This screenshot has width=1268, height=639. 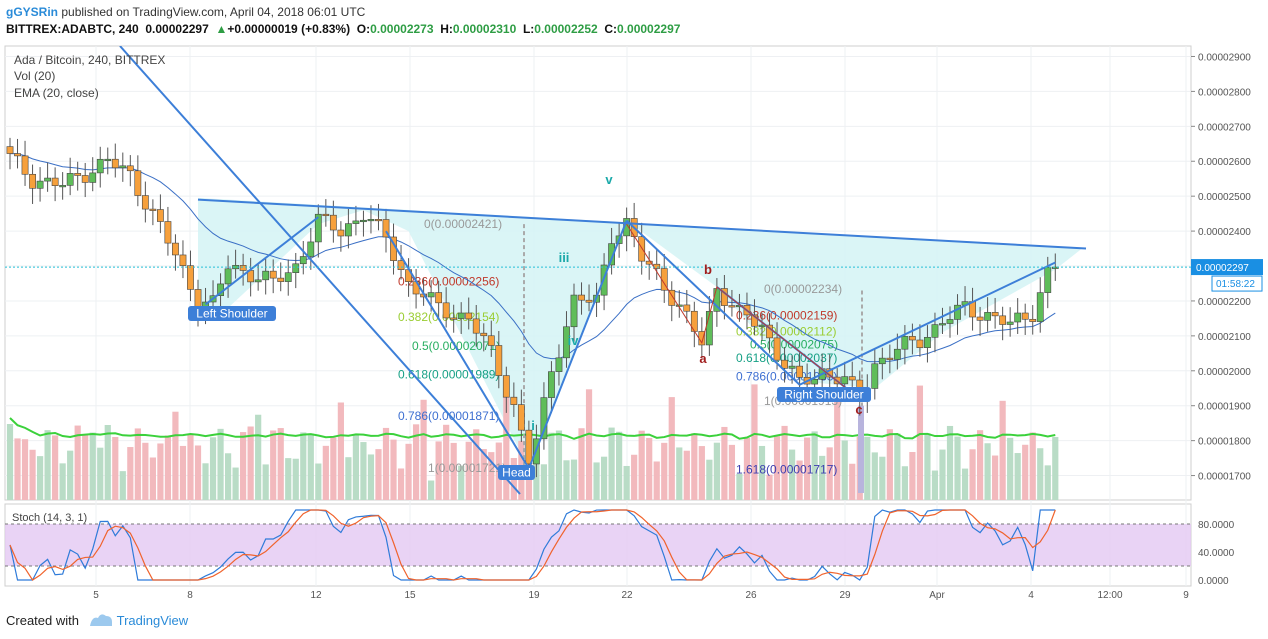 I want to click on stoch-indicator, so click(x=598, y=545).